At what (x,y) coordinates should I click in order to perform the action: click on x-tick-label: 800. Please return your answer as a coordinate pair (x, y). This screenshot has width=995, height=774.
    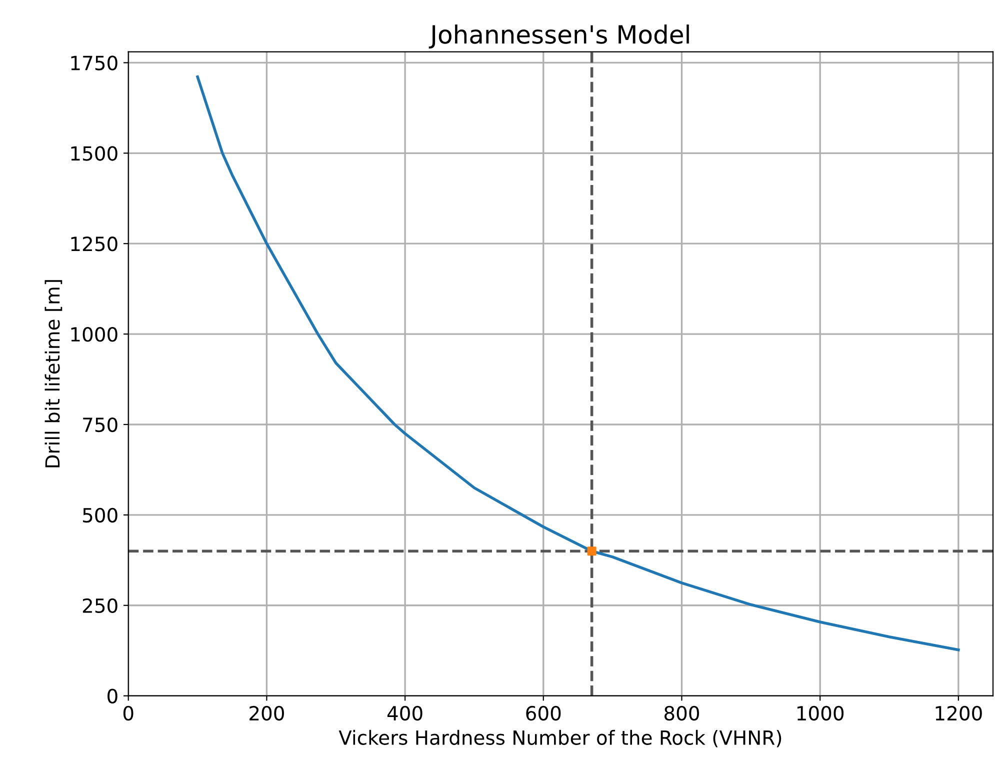
    Looking at the image, I should click on (681, 713).